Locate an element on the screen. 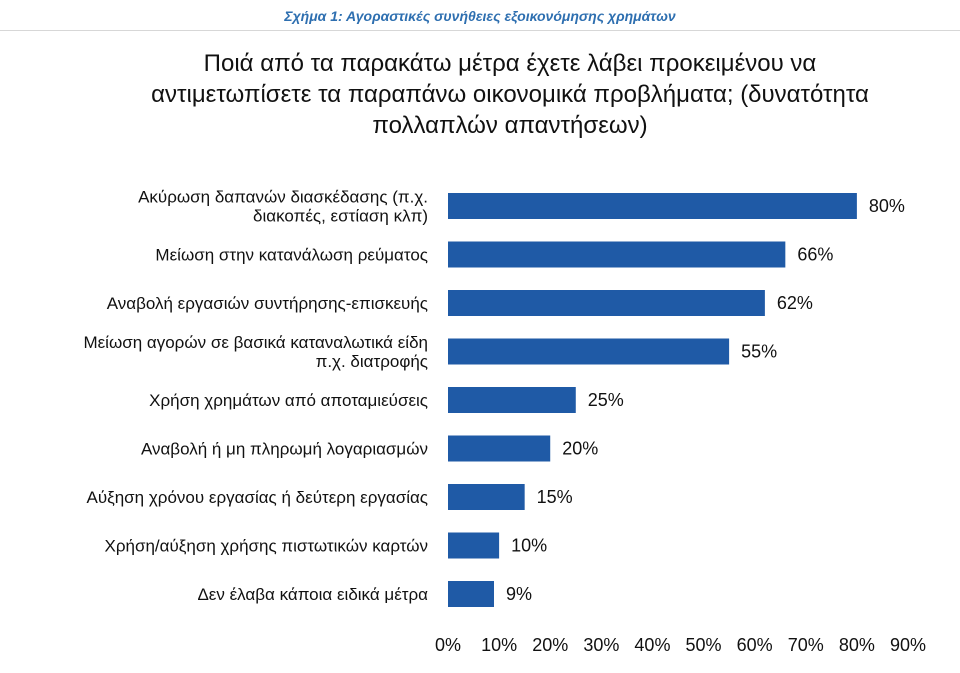 The image size is (960, 673). x-tick-label: 60% is located at coordinates (755, 645).